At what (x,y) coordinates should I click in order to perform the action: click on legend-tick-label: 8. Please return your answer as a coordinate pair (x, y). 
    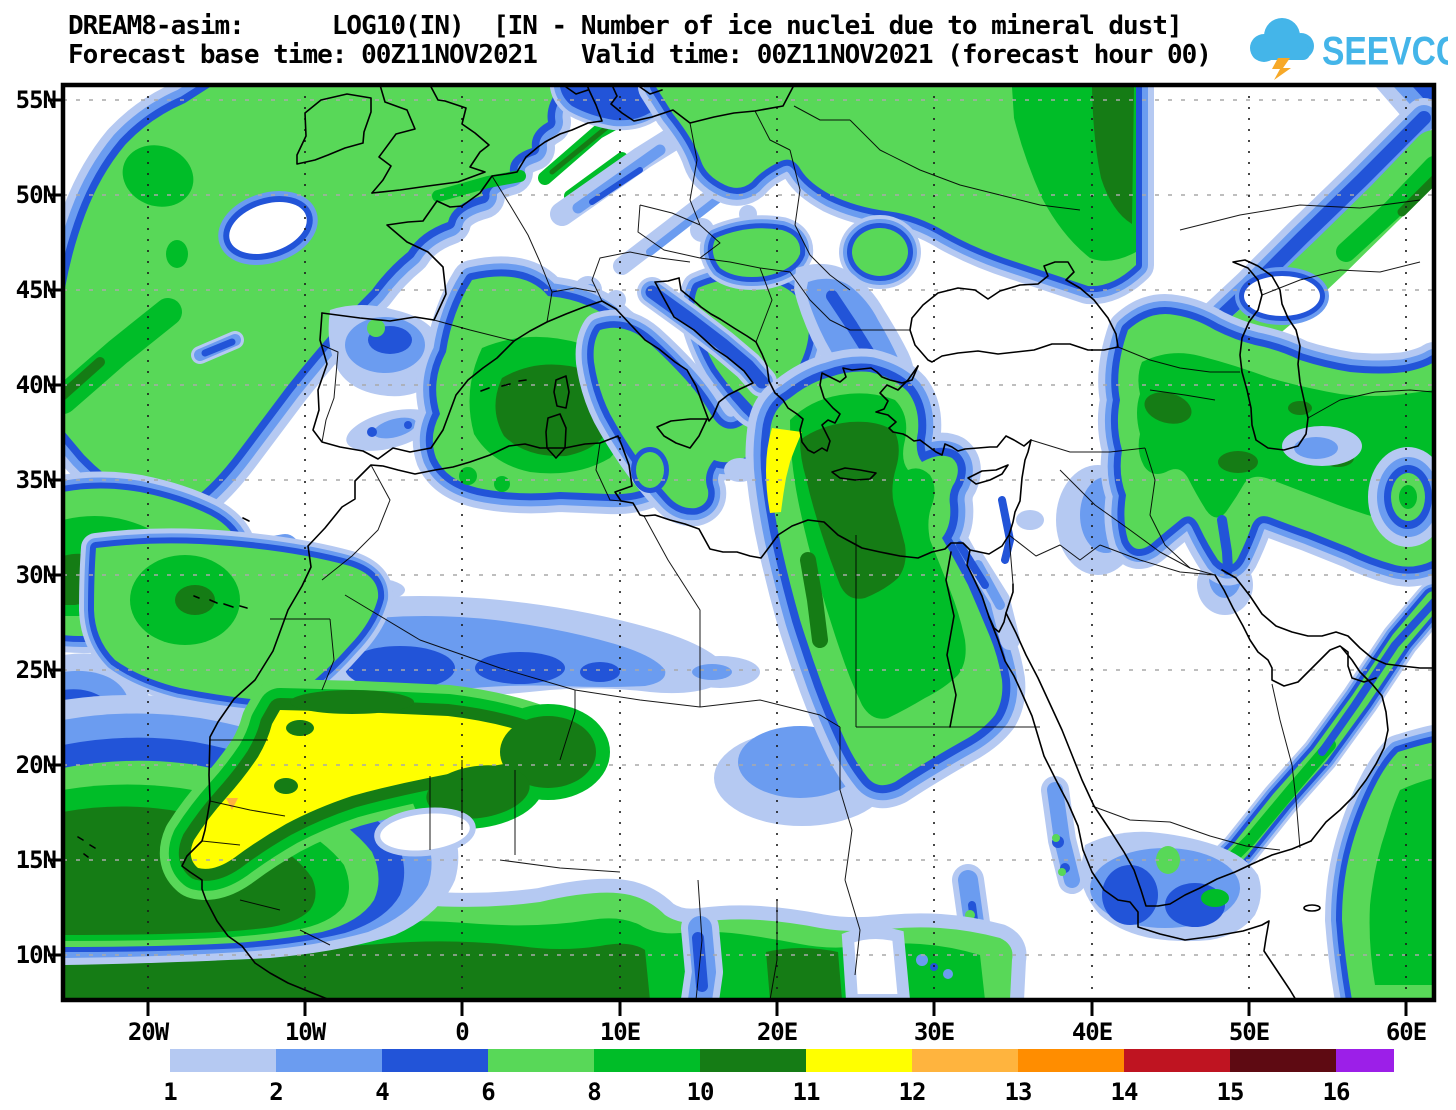
    Looking at the image, I should click on (594, 1092).